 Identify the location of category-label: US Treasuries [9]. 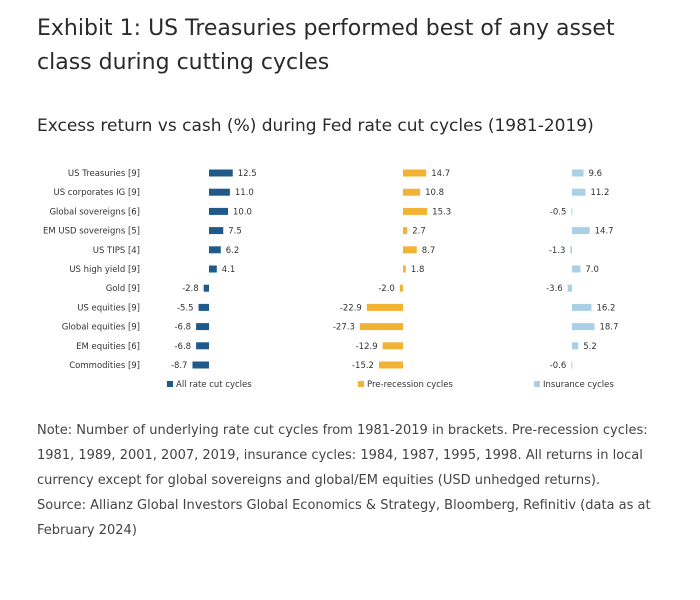
(104, 174).